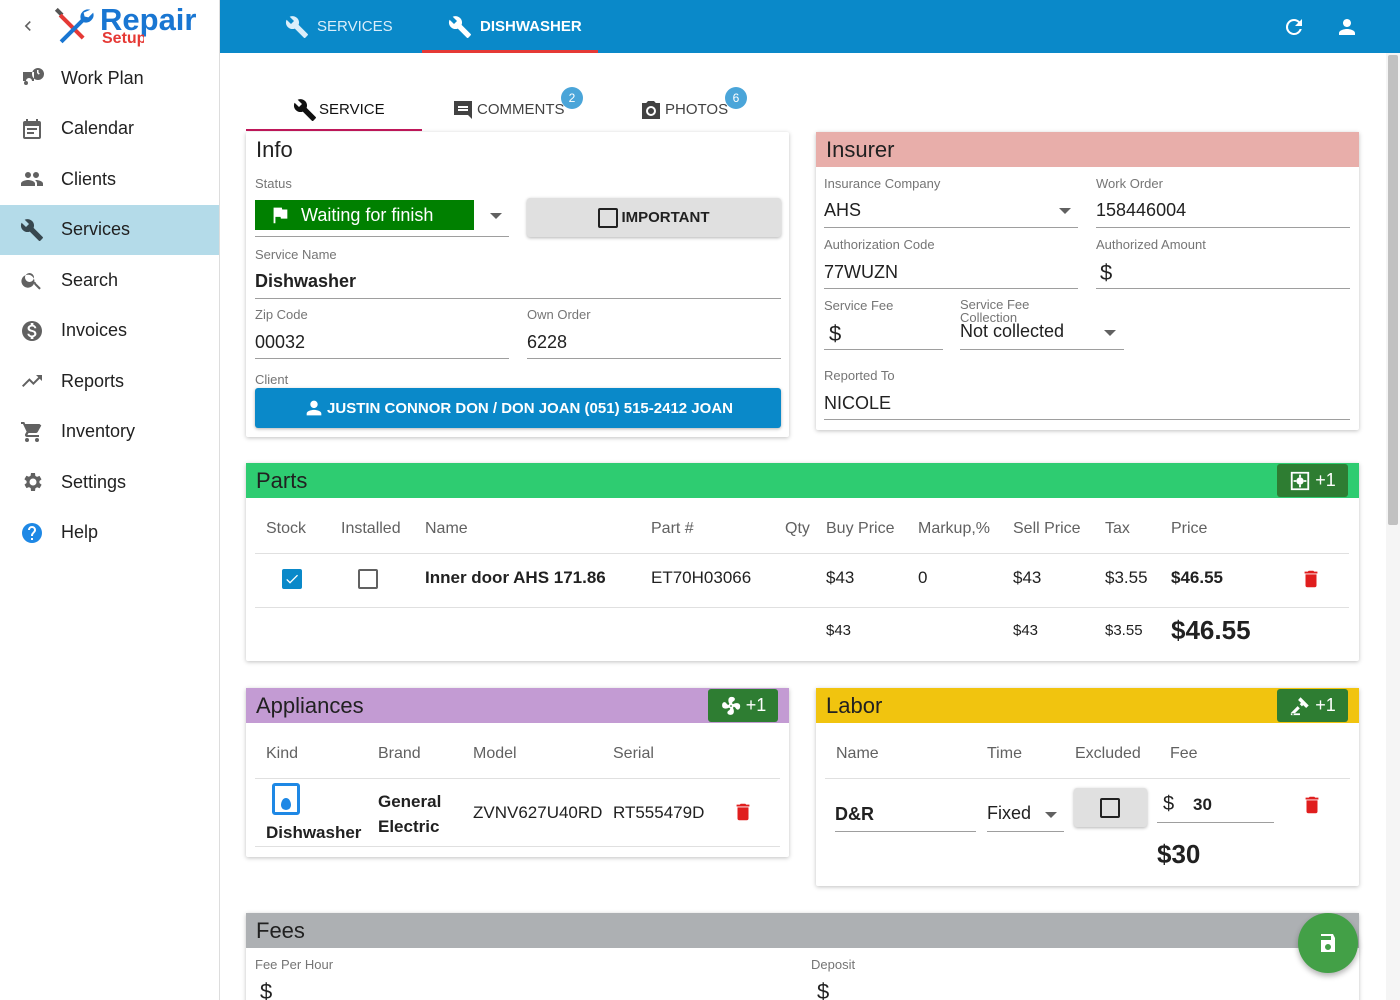 This screenshot has height=1000, width=1400. I want to click on labor-fee-field: 30, so click(1215, 809).